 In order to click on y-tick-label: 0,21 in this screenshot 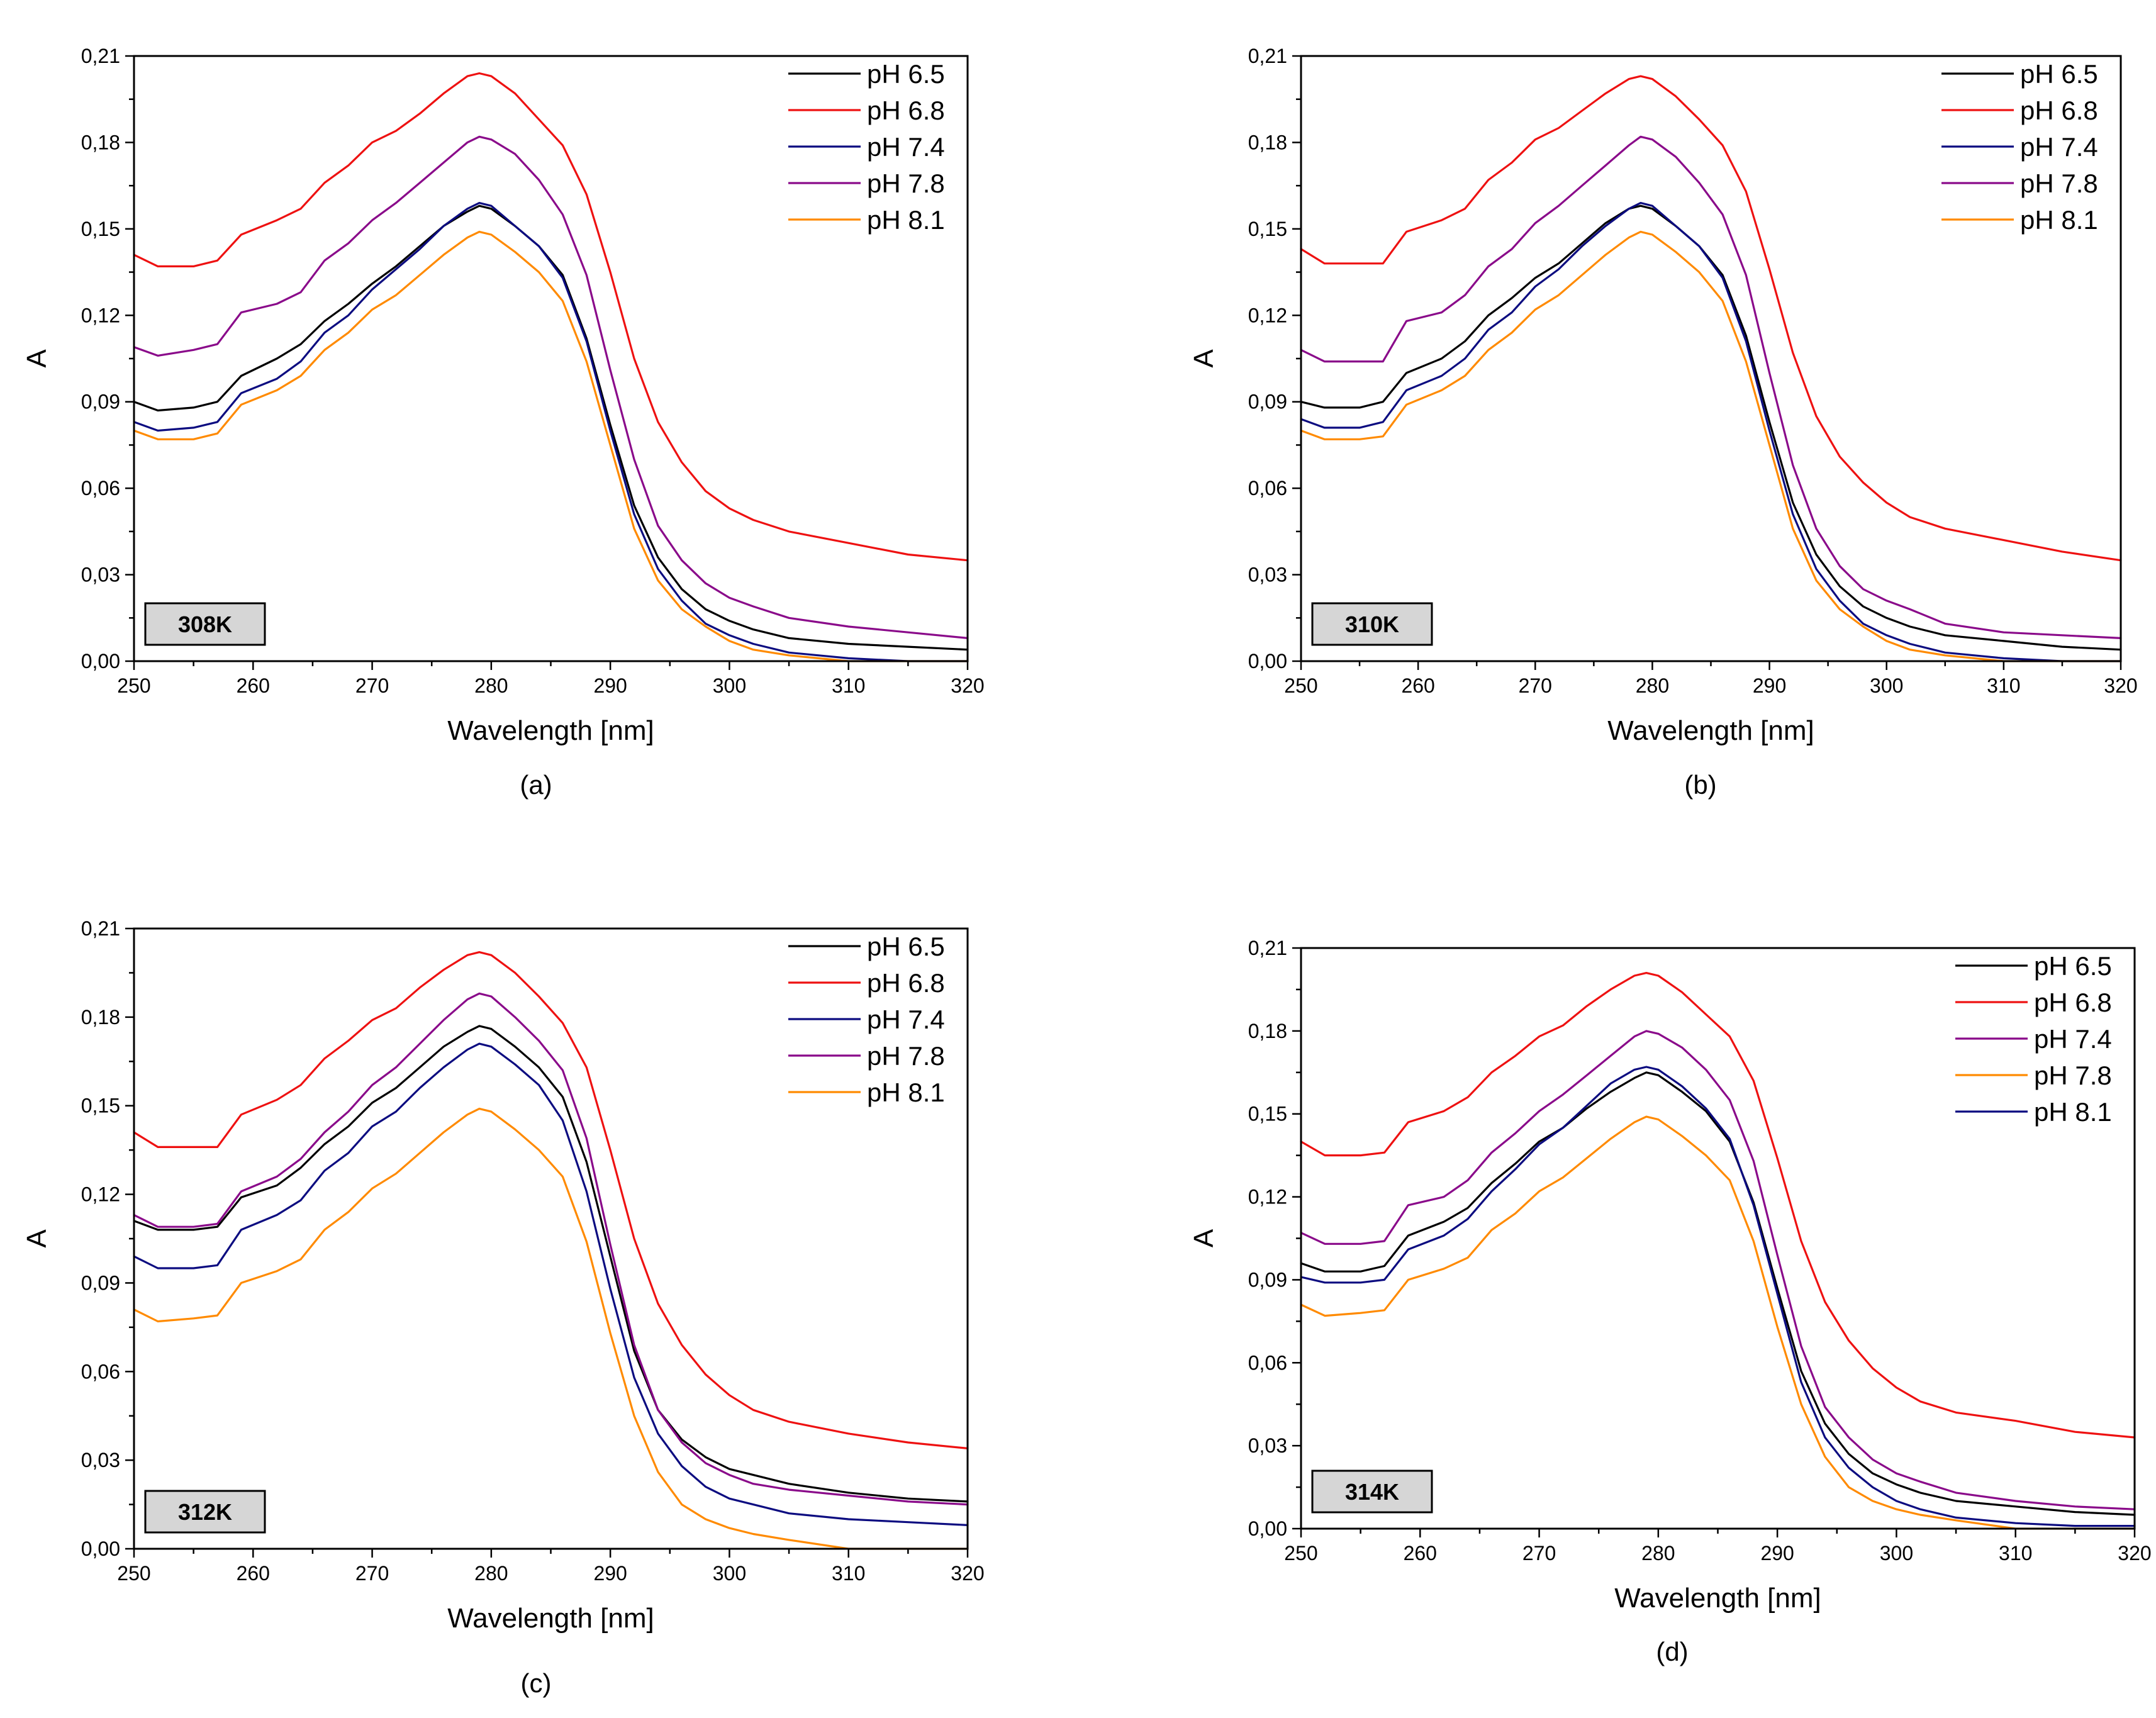, I will do `click(100, 928)`.